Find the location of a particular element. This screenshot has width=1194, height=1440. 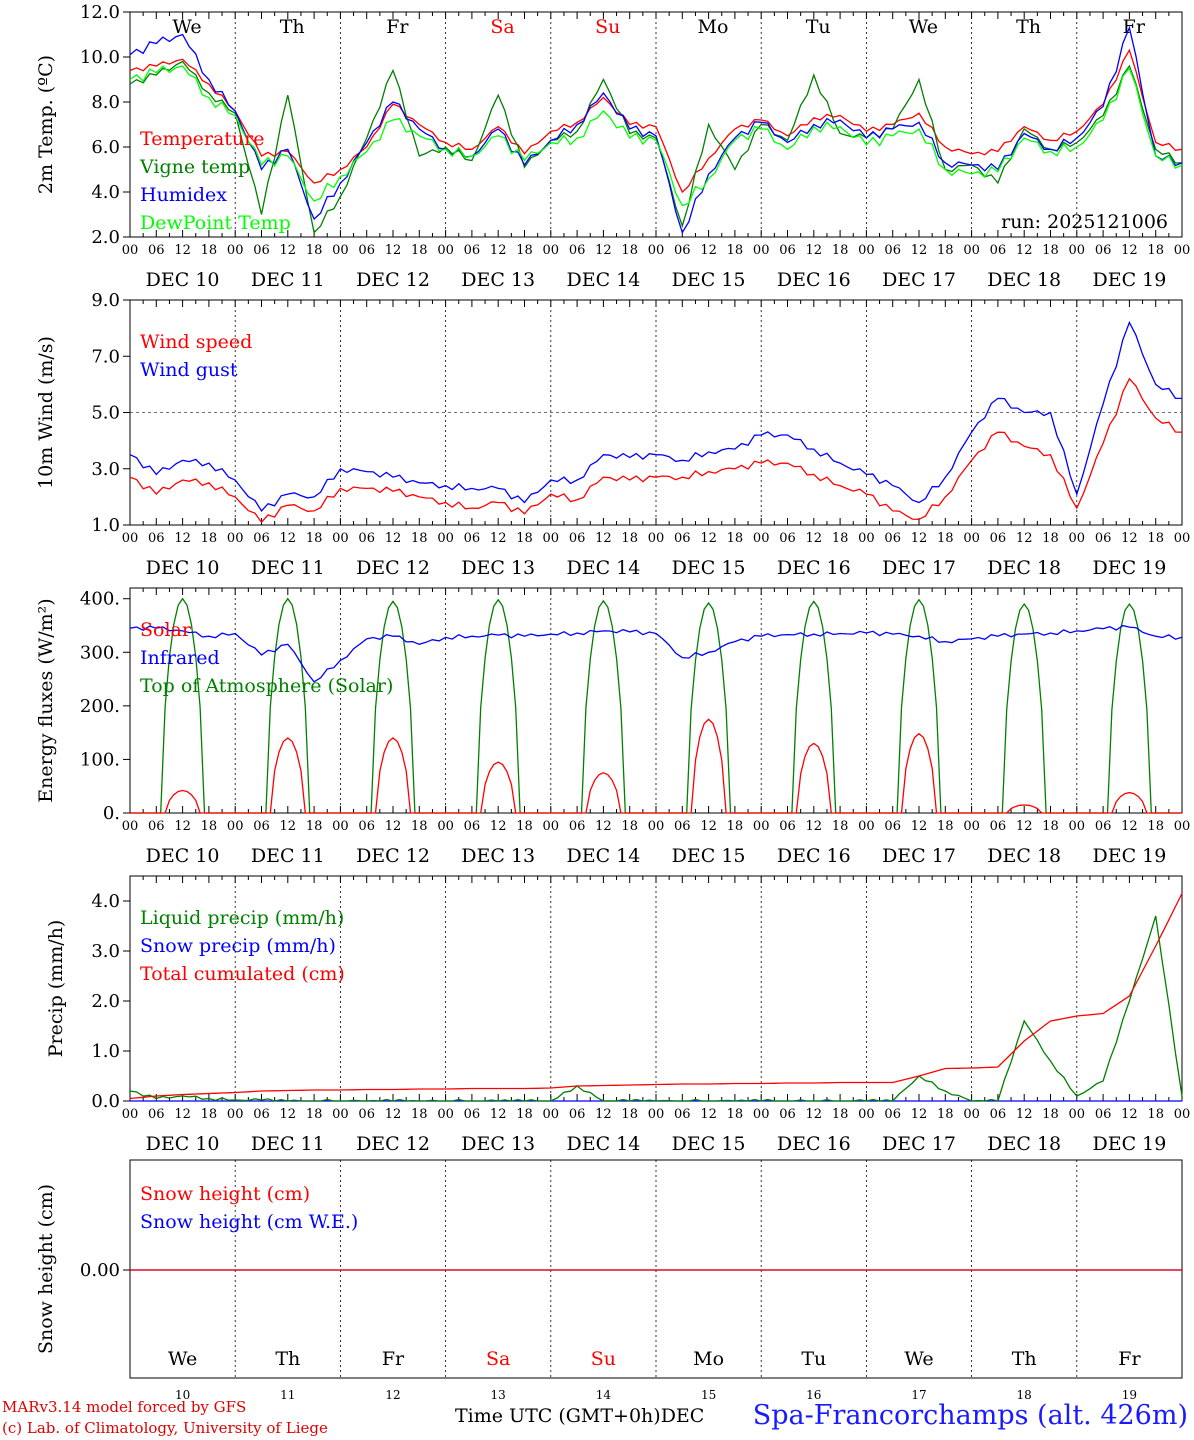

day-number: 12 is located at coordinates (392, 1395).